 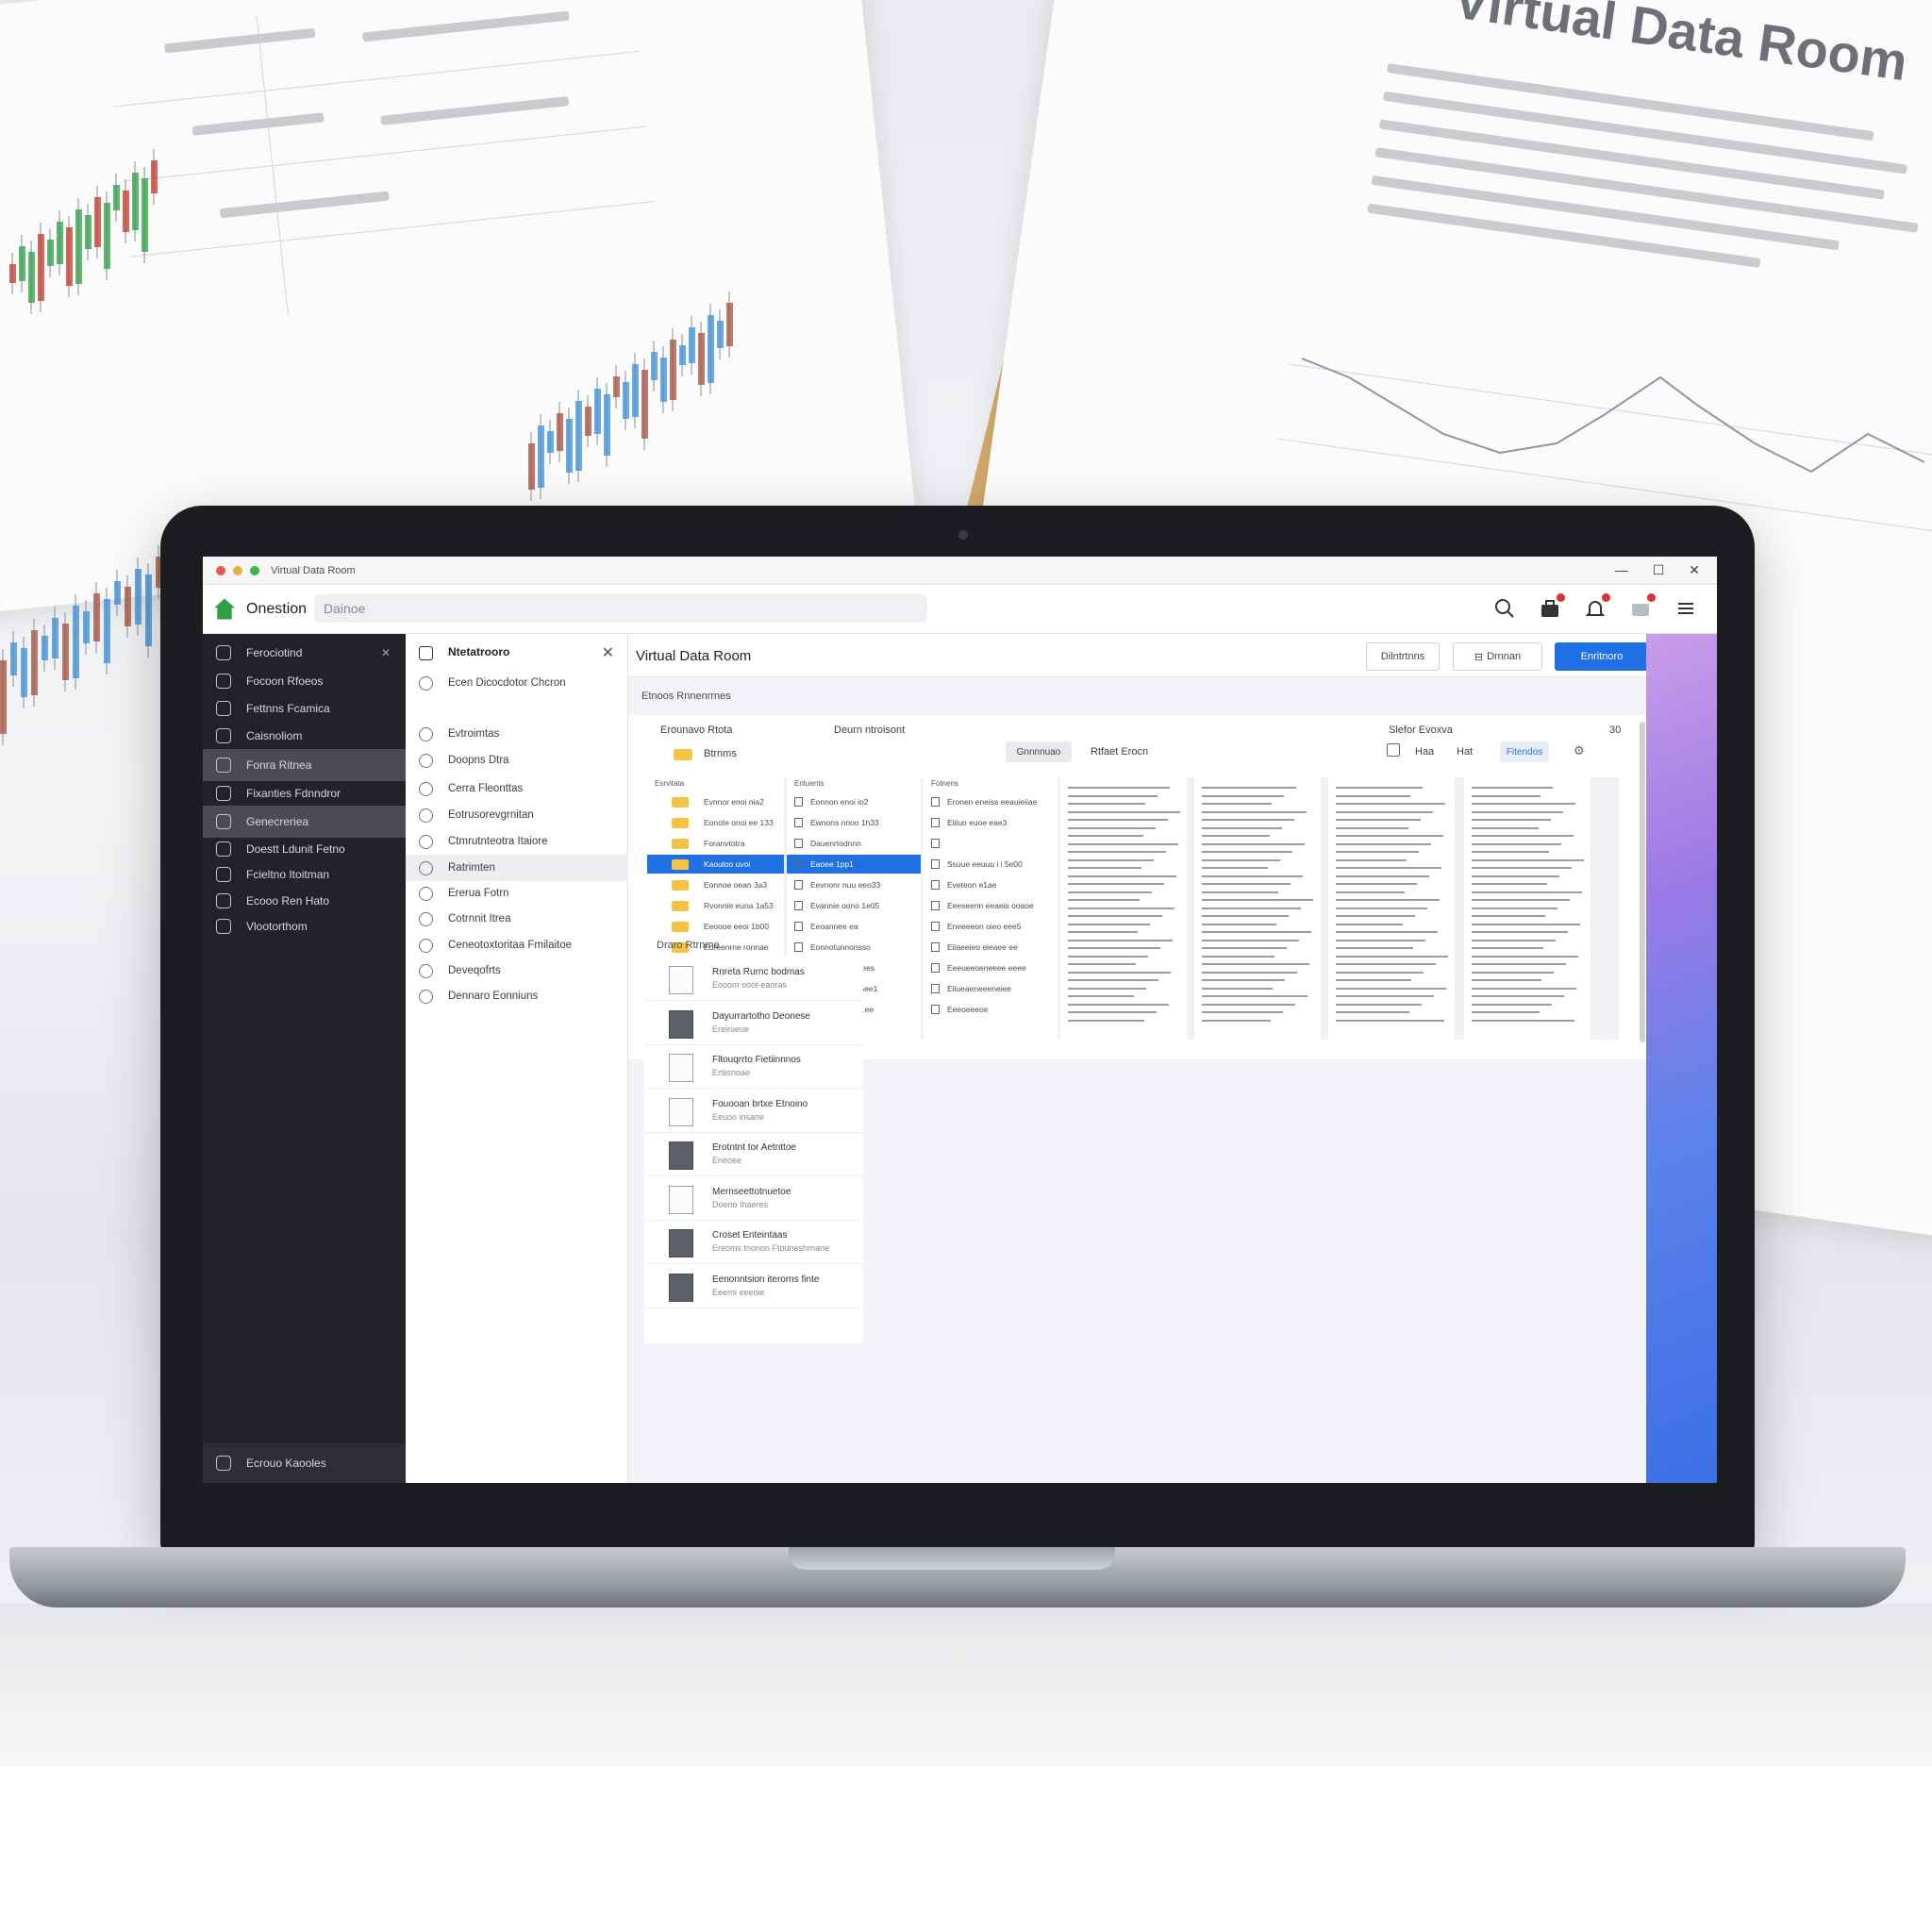 I want to click on panel-item: Ceneotoxtoritaa Fmilaitoe, so click(x=517, y=945).